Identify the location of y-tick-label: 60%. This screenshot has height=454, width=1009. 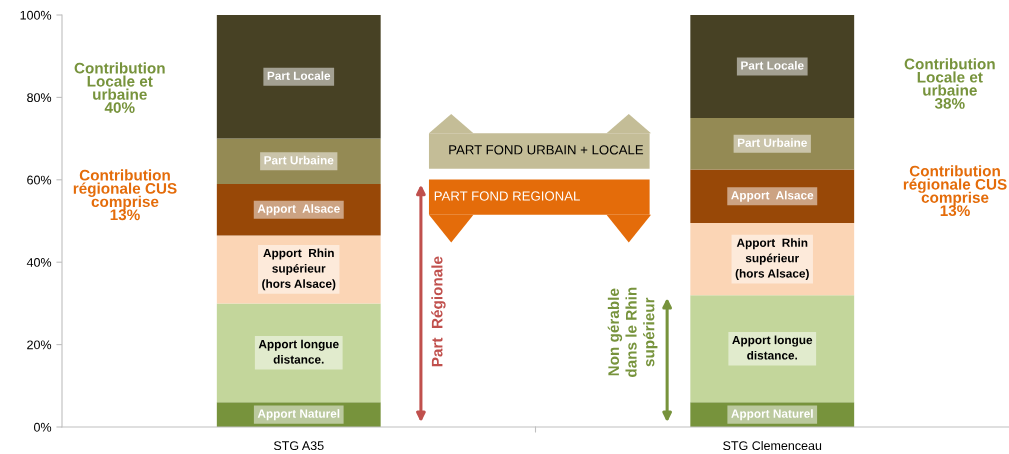
(39, 180).